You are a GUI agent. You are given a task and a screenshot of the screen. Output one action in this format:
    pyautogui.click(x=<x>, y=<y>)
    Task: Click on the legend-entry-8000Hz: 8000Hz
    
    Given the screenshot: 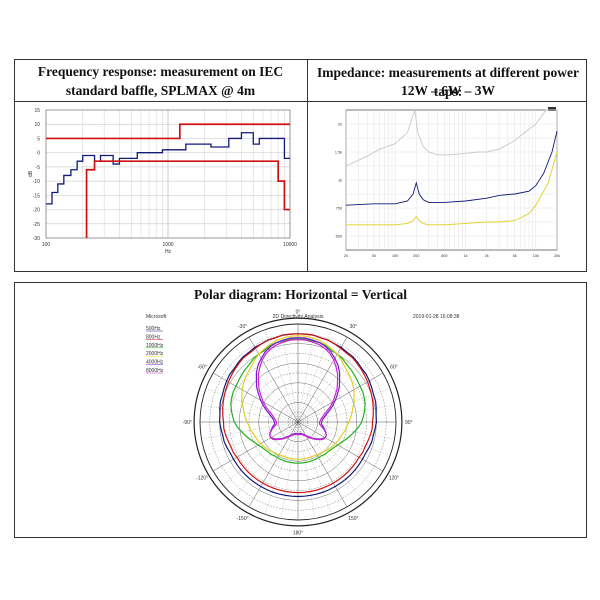 What is the action you would take?
    pyautogui.click(x=155, y=371)
    